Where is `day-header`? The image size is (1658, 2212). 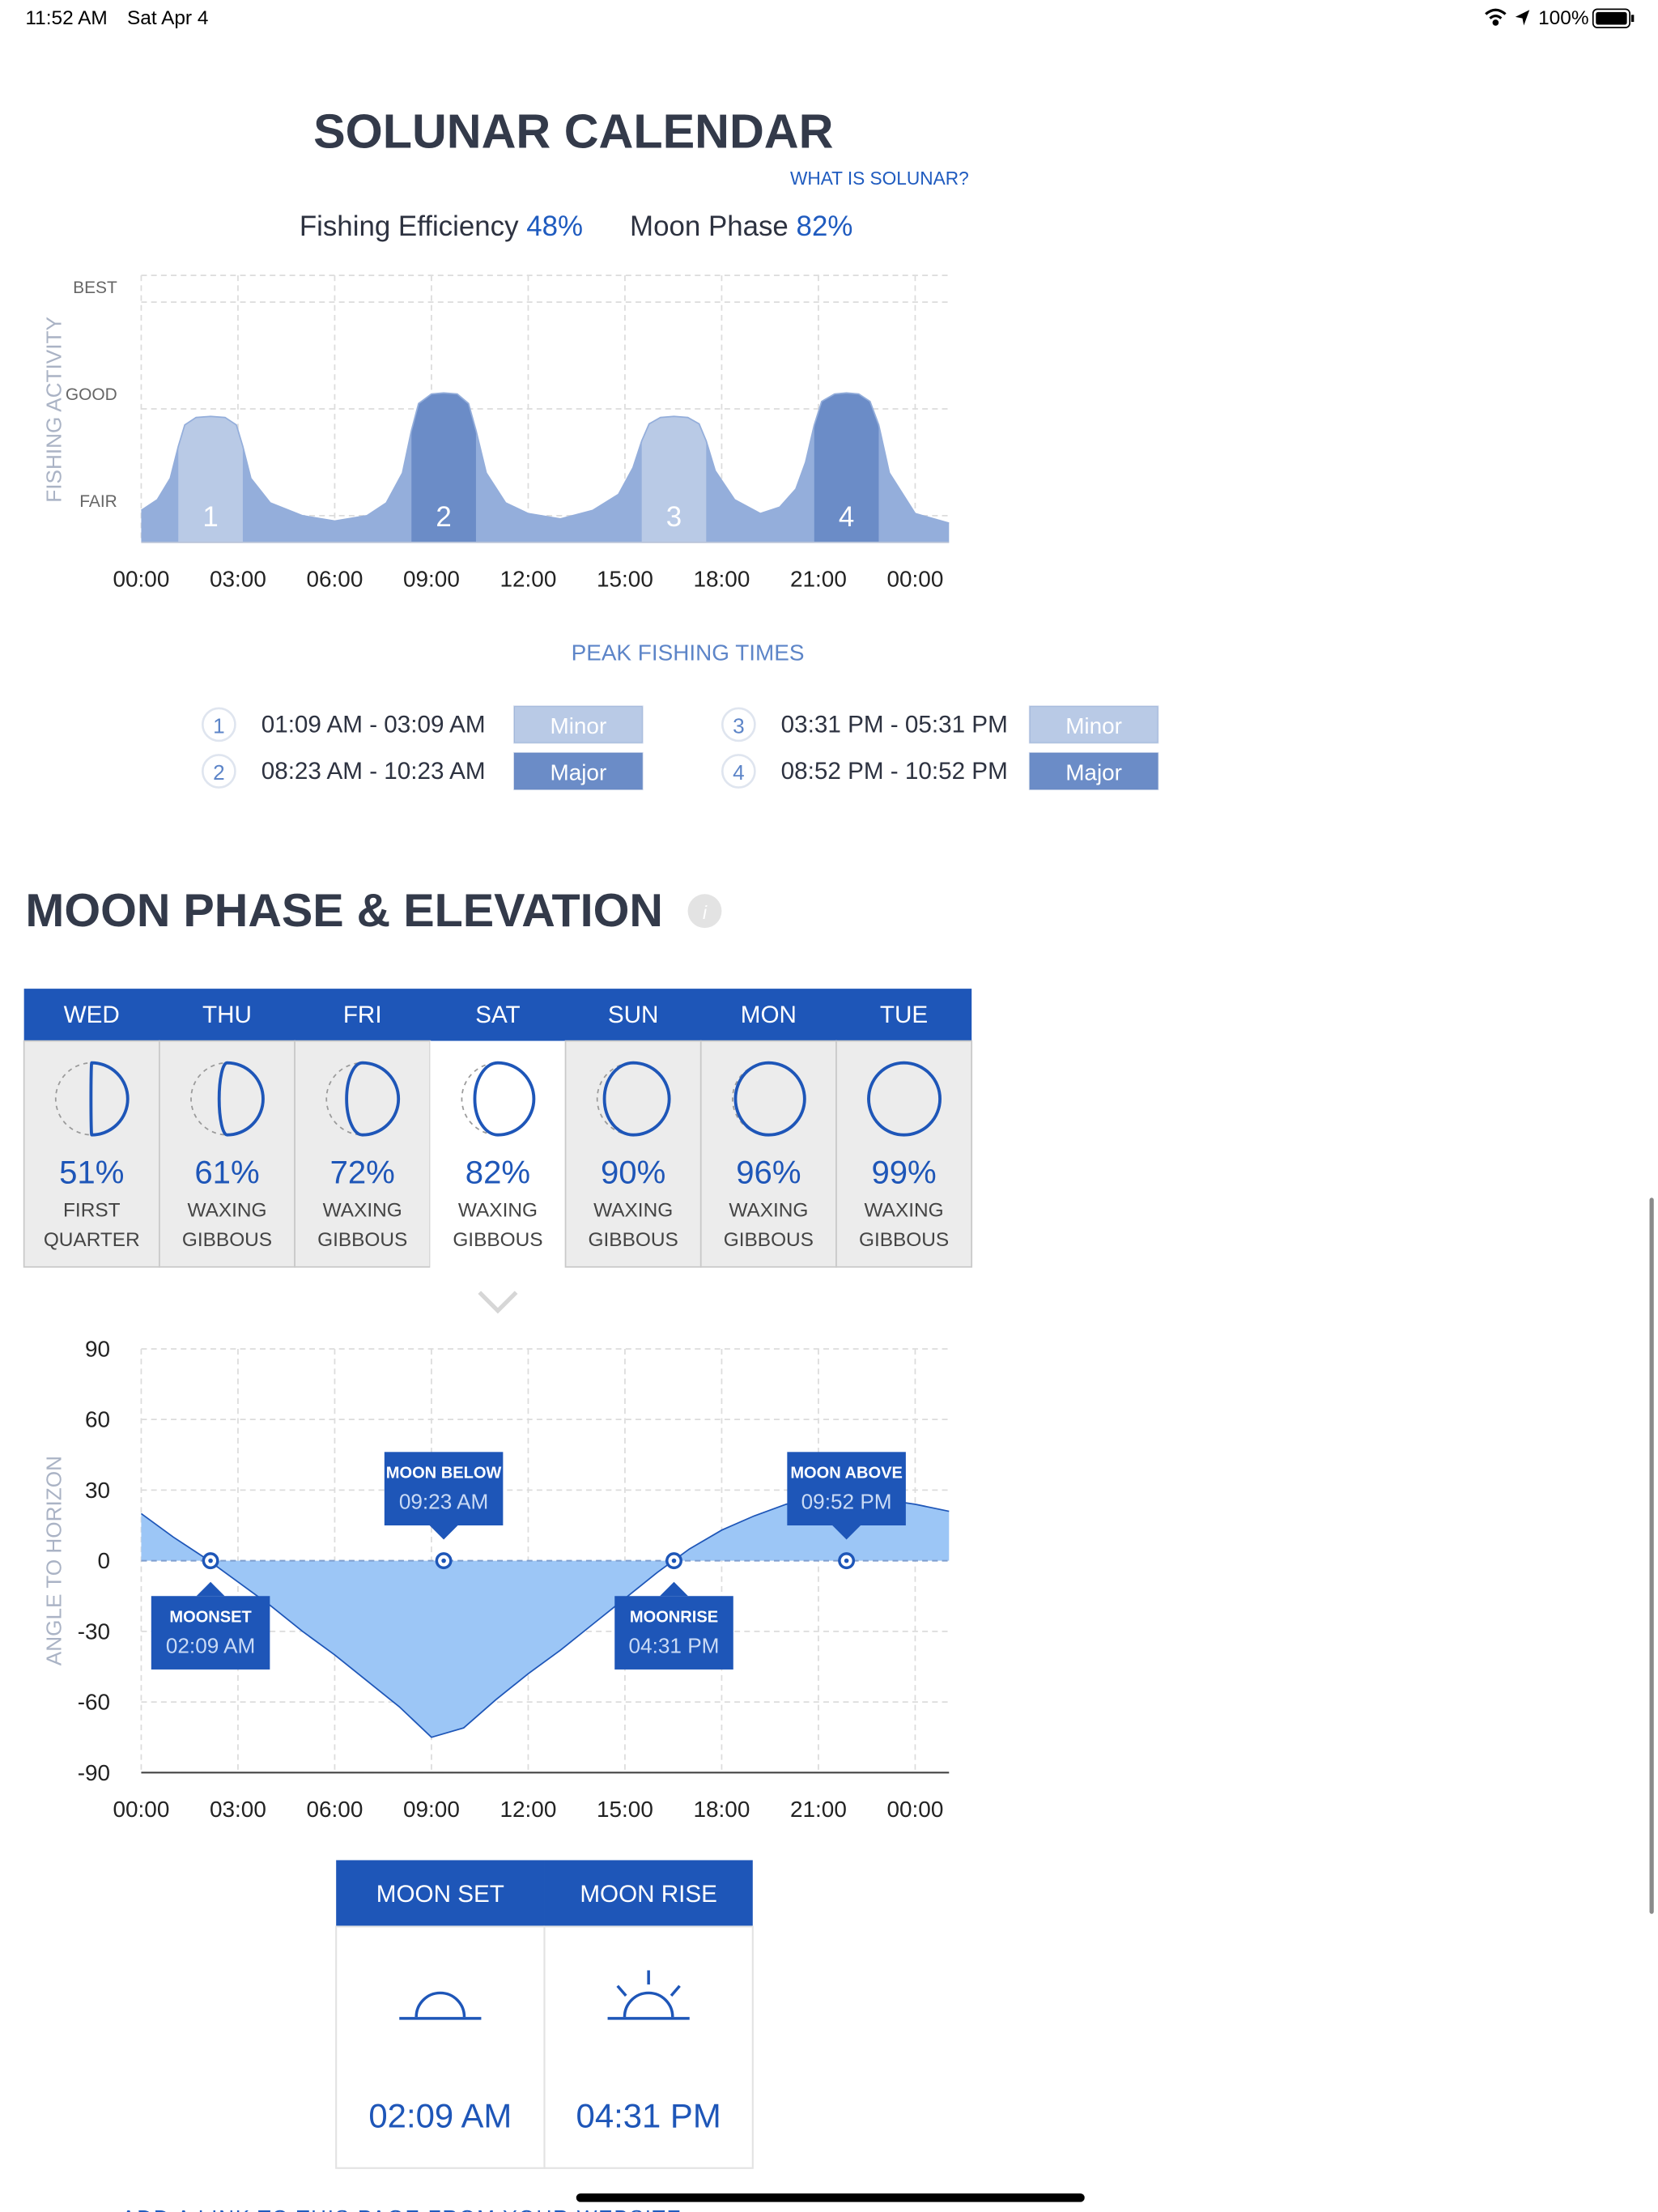
day-header is located at coordinates (497, 1015).